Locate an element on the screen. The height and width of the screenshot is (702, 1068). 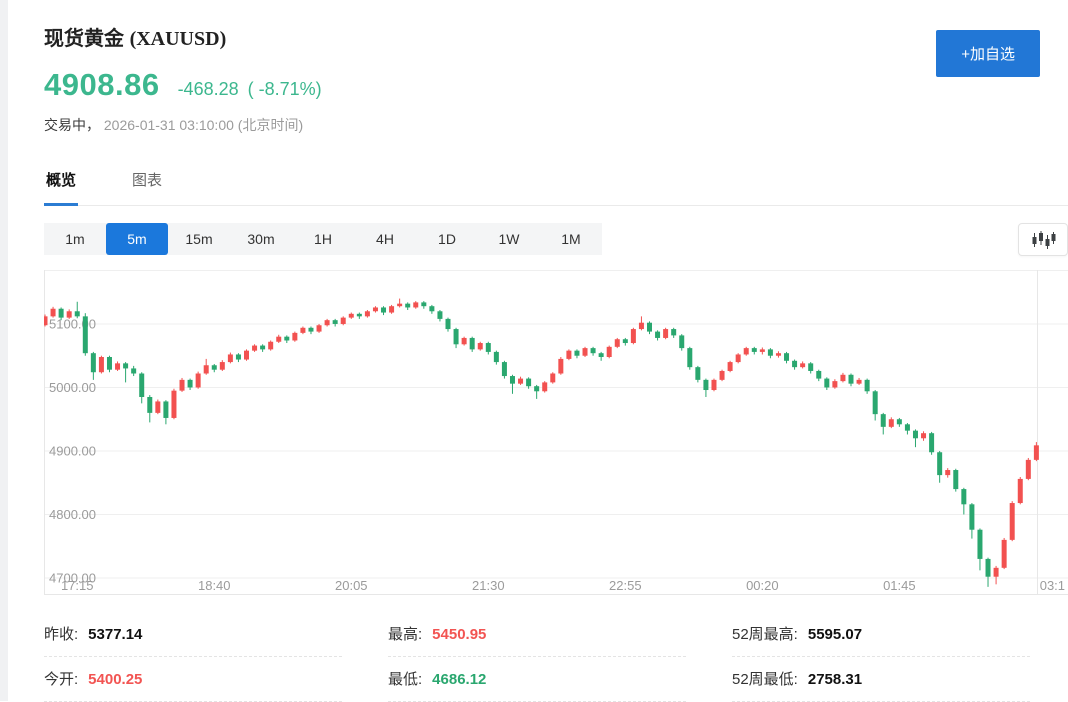
change-percent: ( -8.71%) is located at coordinates (284, 89).